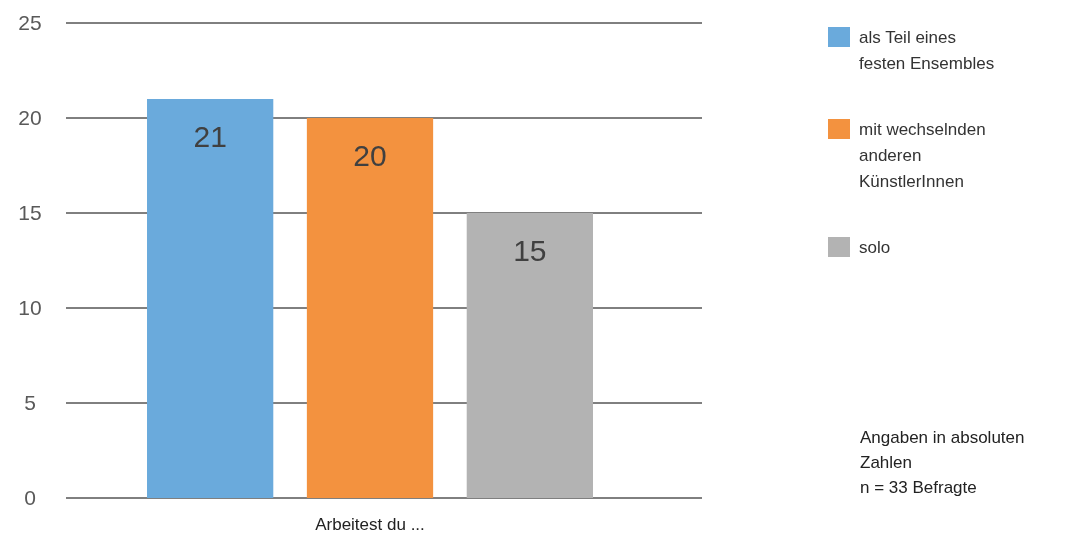 The height and width of the screenshot is (537, 1074). What do you see at coordinates (922, 155) in the screenshot?
I see `legend-label: mit wechselnden anderen KünstlerInnen` at bounding box center [922, 155].